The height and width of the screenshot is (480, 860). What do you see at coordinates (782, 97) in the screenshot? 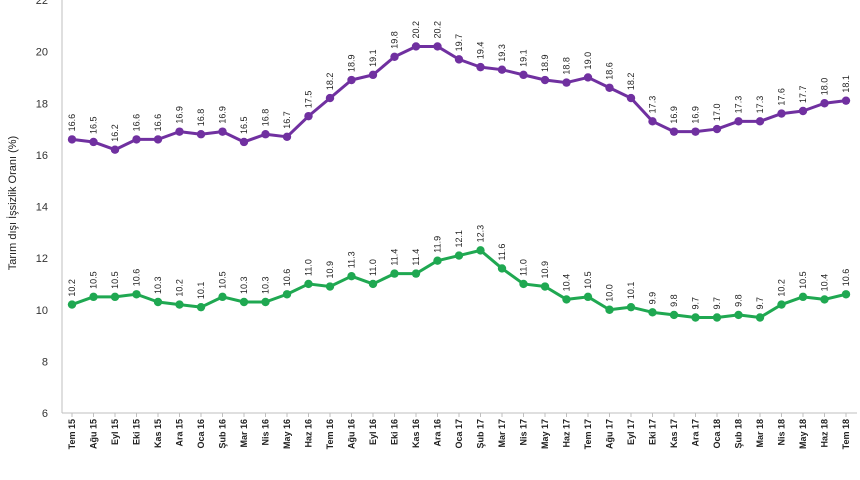
I see `data-label: 17.6` at bounding box center [782, 97].